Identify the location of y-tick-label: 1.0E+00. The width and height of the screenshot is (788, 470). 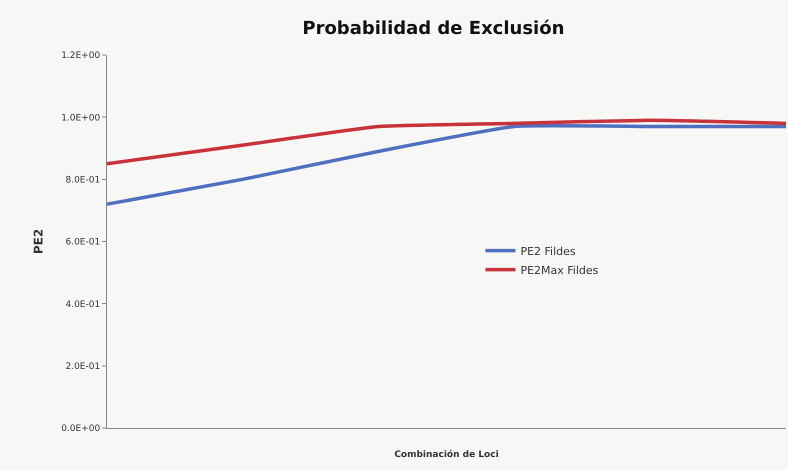
(80, 118).